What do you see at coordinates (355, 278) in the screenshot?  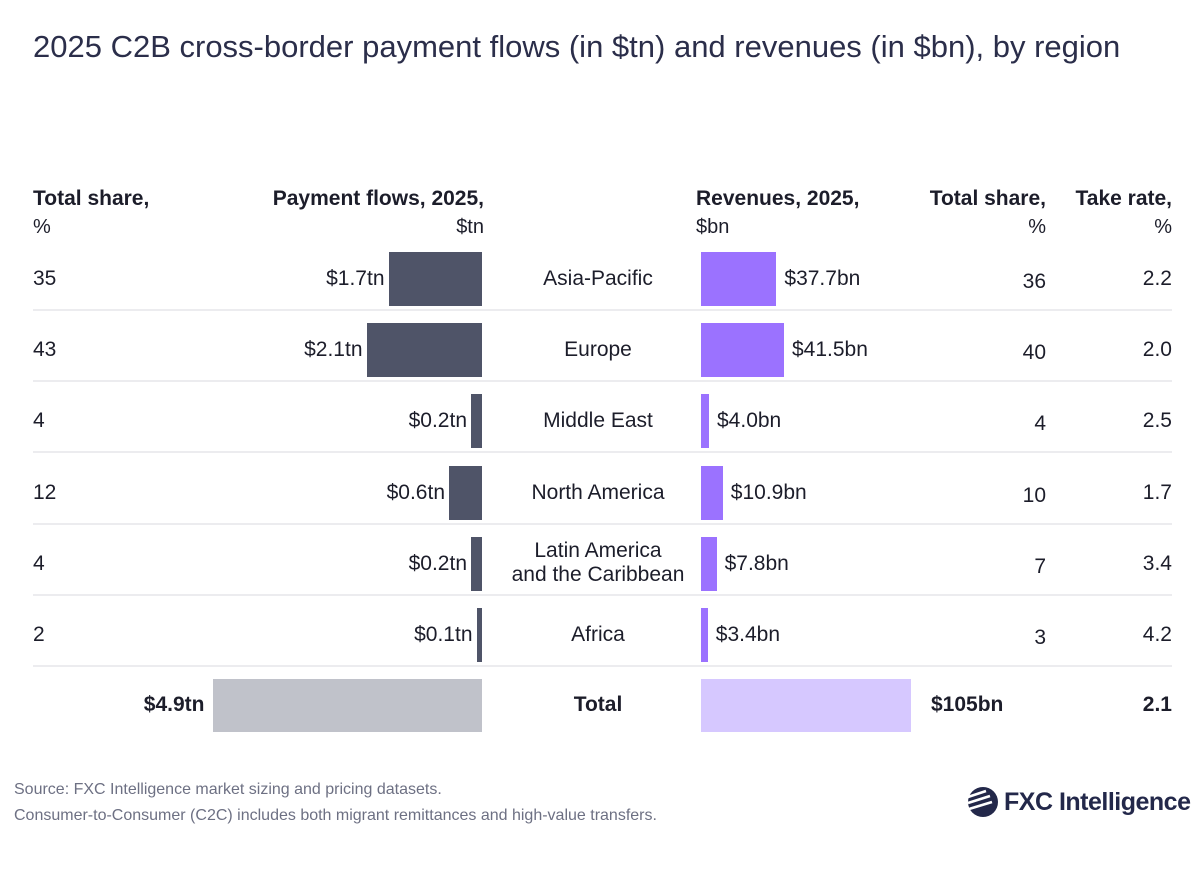 I see `flows-label: $1.7tn` at bounding box center [355, 278].